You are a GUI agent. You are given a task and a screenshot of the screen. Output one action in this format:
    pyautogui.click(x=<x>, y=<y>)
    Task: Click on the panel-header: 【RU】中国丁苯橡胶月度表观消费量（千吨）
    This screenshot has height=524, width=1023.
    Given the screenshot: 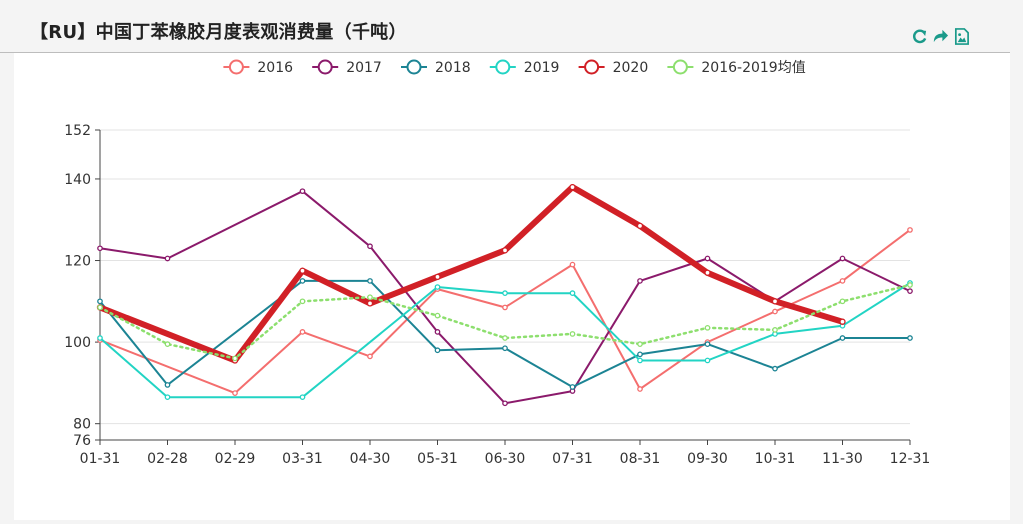 What is the action you would take?
    pyautogui.click(x=505, y=26)
    